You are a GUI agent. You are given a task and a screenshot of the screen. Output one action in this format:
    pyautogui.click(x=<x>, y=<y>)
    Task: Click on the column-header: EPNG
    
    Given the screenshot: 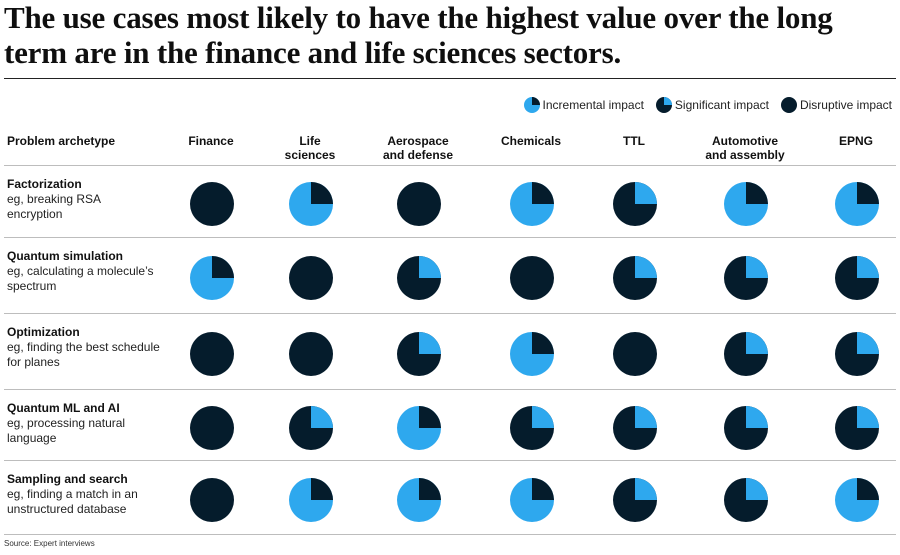 What is the action you would take?
    pyautogui.click(x=855, y=141)
    